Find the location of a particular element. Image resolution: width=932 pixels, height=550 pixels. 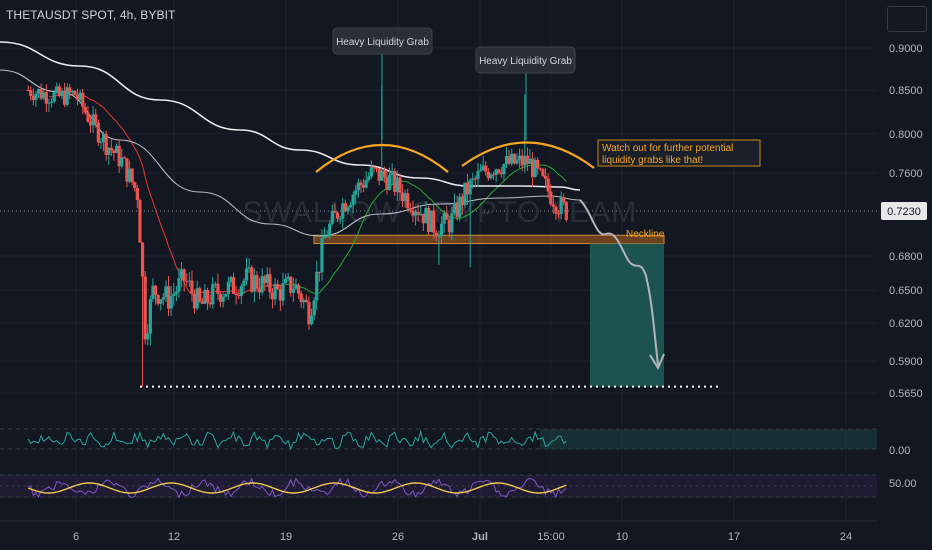

liquidity-grab-label-2: Heavy Liquidity Grab is located at coordinates (525, 60).